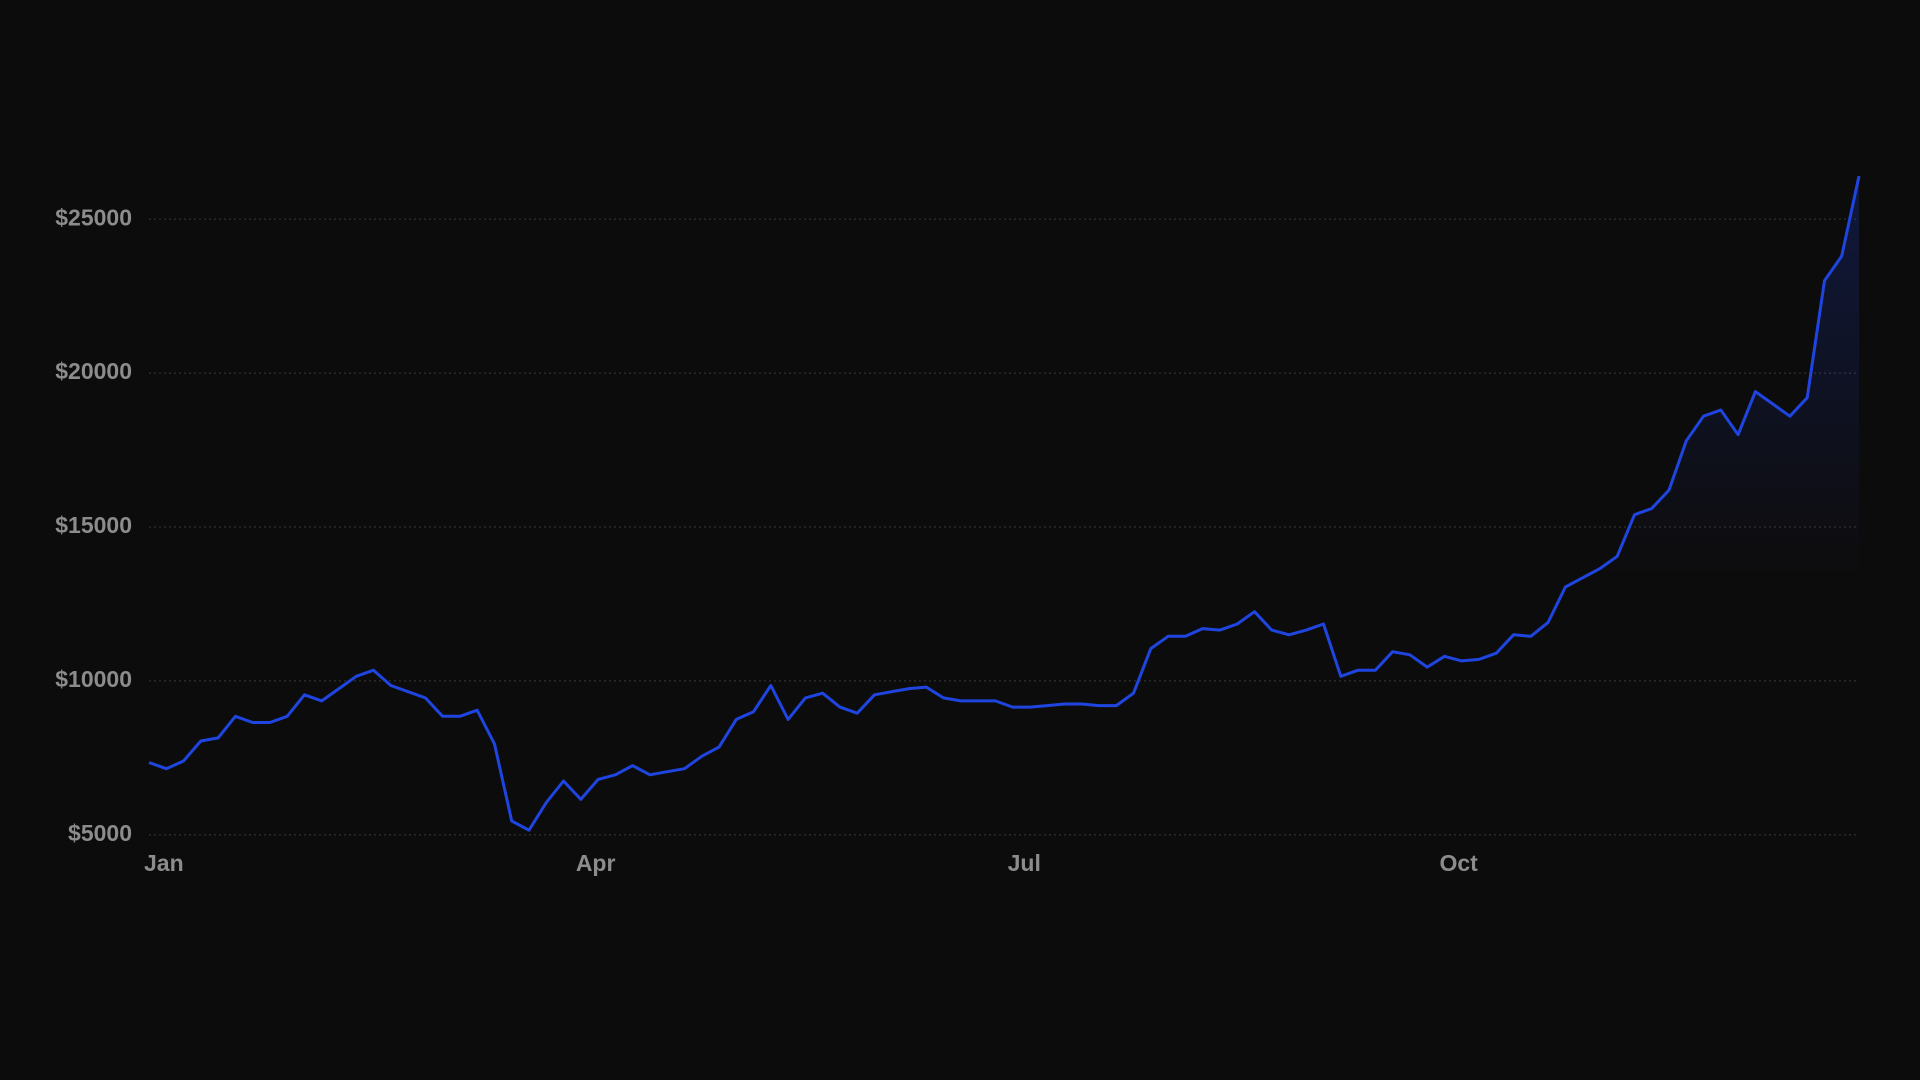  What do you see at coordinates (93, 371) in the screenshot?
I see `y-tick-label: $20000` at bounding box center [93, 371].